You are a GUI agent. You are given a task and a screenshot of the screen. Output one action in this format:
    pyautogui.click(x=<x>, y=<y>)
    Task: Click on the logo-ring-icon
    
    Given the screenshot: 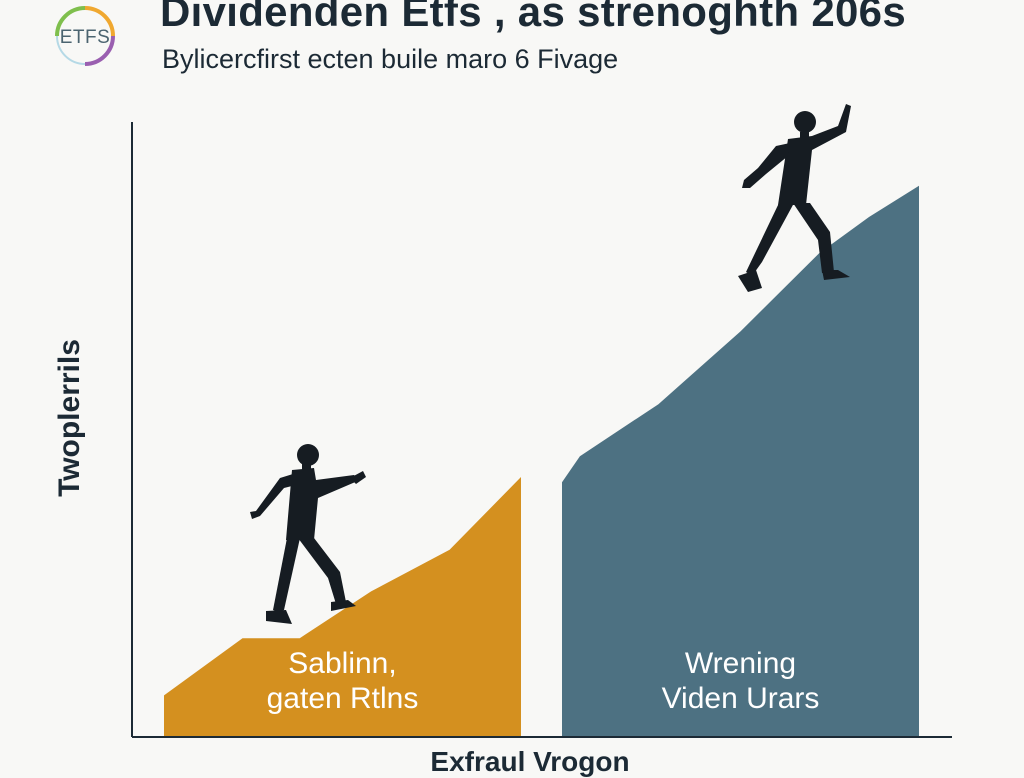 What is the action you would take?
    pyautogui.click(x=85, y=36)
    